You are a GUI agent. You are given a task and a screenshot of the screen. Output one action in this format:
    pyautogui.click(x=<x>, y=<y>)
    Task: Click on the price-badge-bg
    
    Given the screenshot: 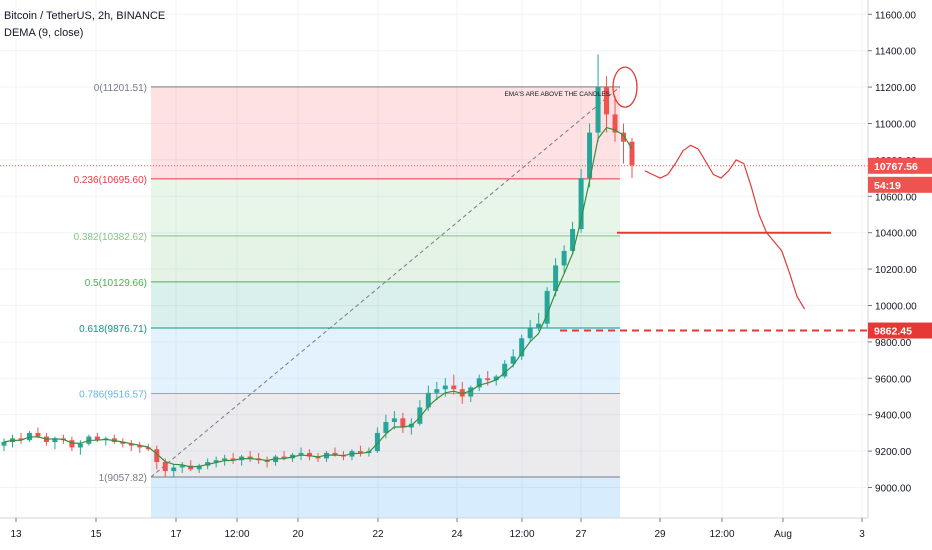 What is the action you would take?
    pyautogui.click(x=900, y=165)
    